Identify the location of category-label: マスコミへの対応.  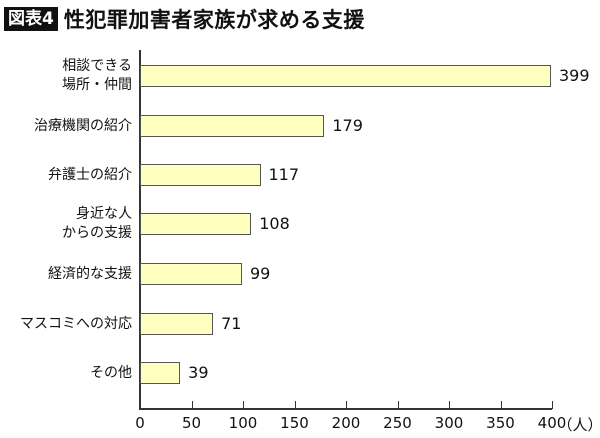
(76, 323).